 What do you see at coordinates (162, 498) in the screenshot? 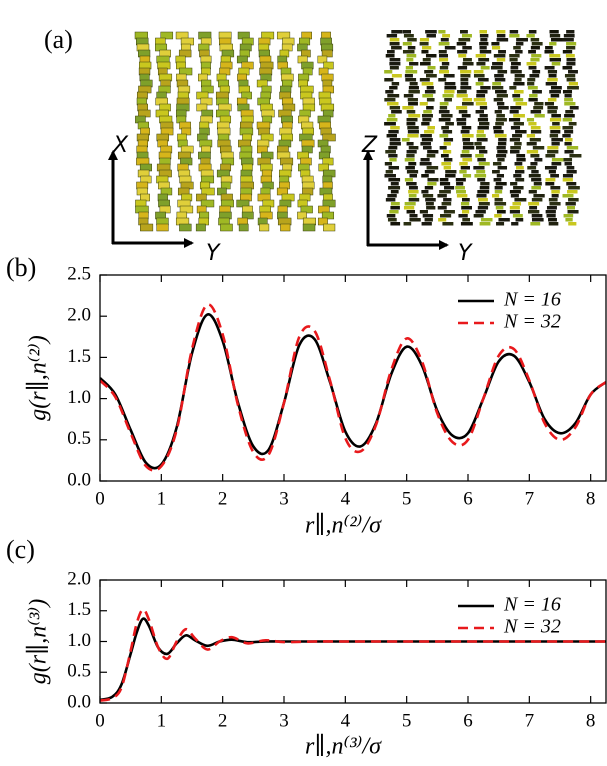
I see `x-tick-label: 1` at bounding box center [162, 498].